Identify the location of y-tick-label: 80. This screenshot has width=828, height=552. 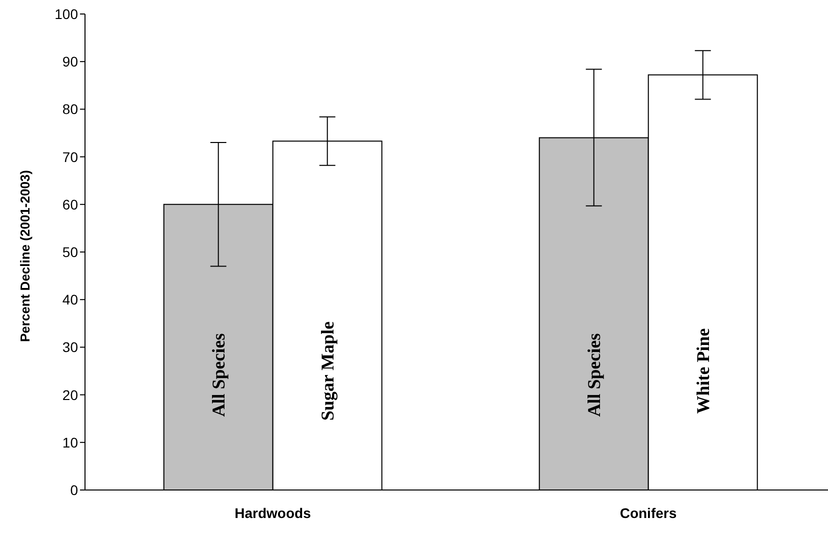
(70, 109).